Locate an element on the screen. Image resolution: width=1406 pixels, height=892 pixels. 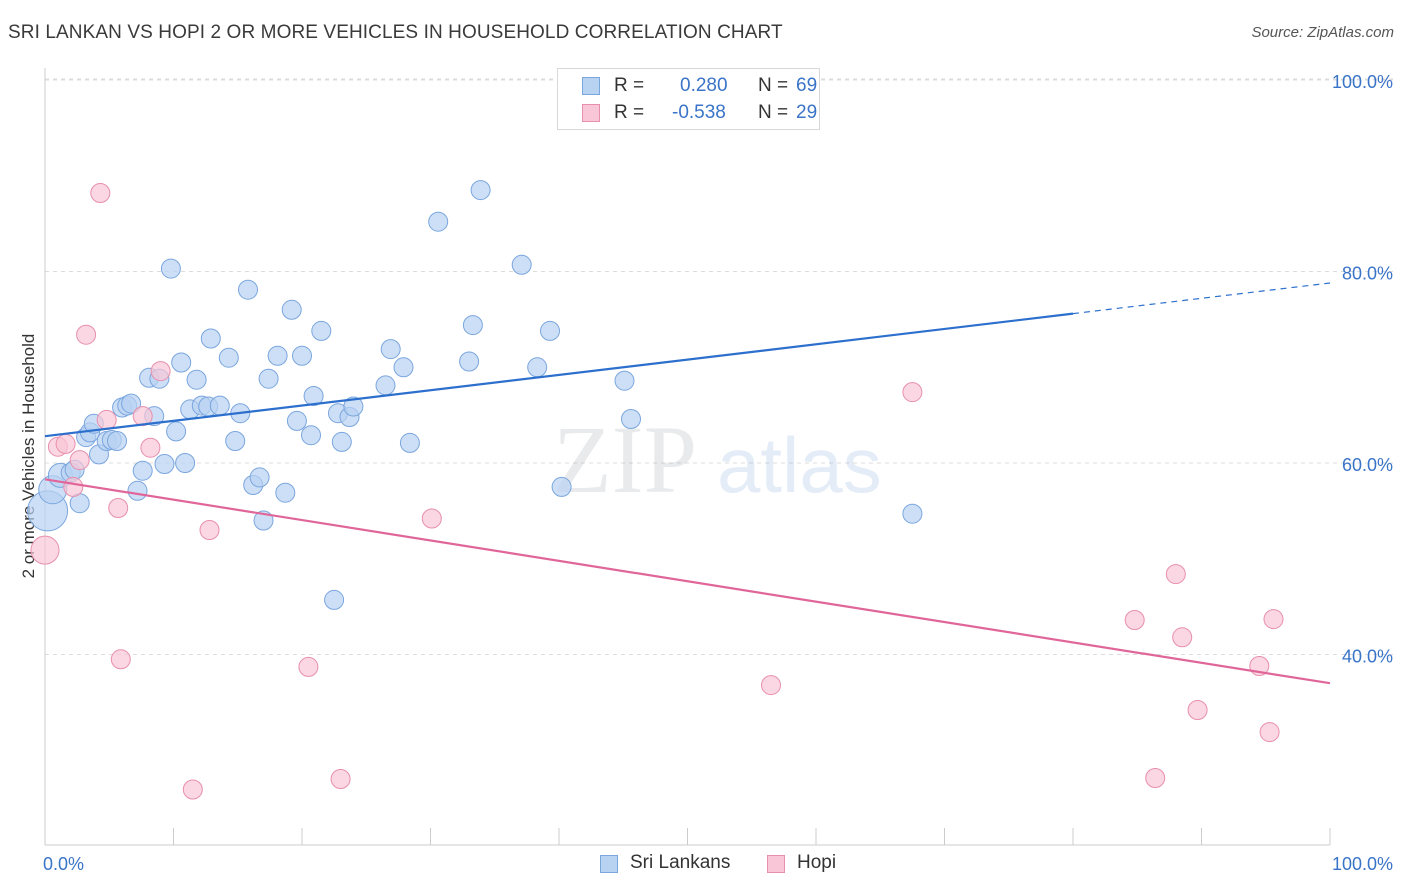
x-tick-label-max: 100.0% is located at coordinates (1362, 864).